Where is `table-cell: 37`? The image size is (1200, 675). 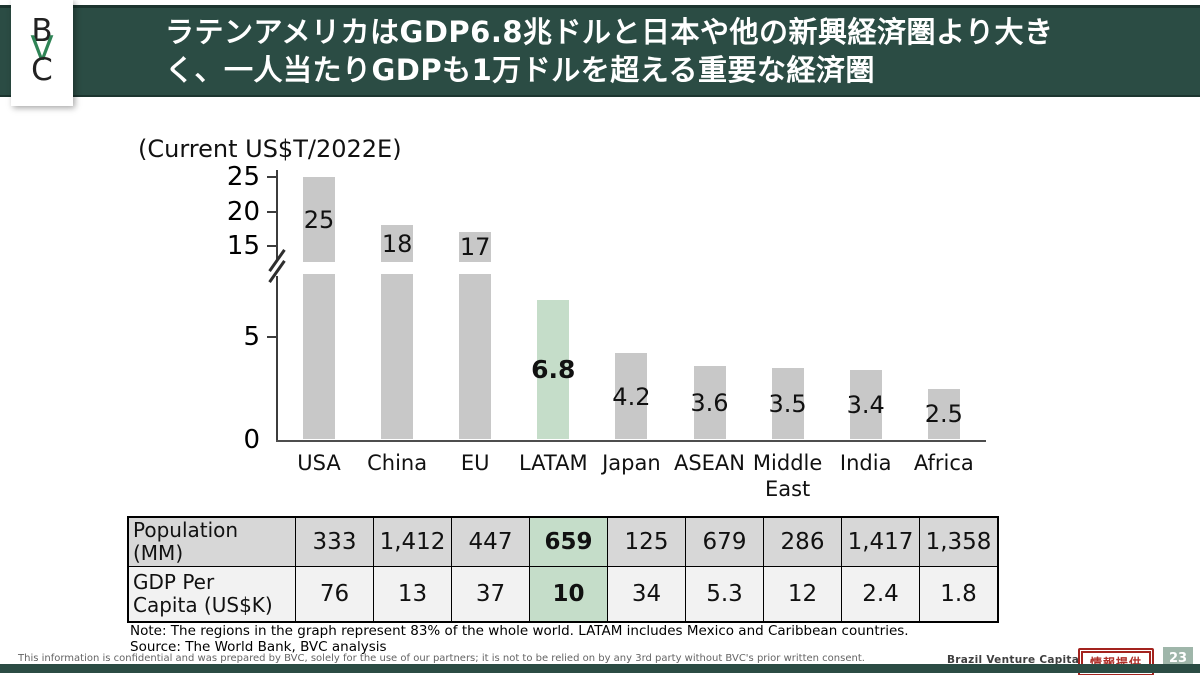
table-cell: 37 is located at coordinates (490, 594).